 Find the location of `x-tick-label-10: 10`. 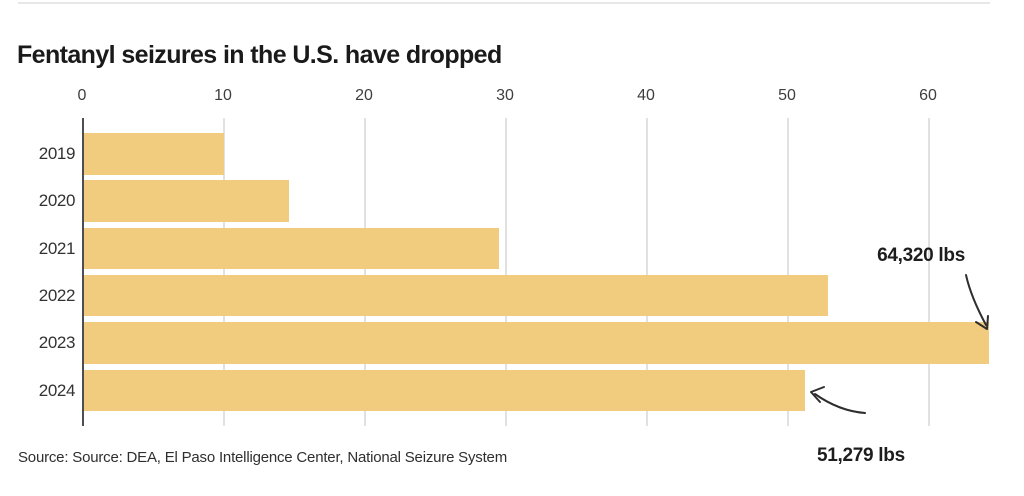

x-tick-label-10: 10 is located at coordinates (223, 95).